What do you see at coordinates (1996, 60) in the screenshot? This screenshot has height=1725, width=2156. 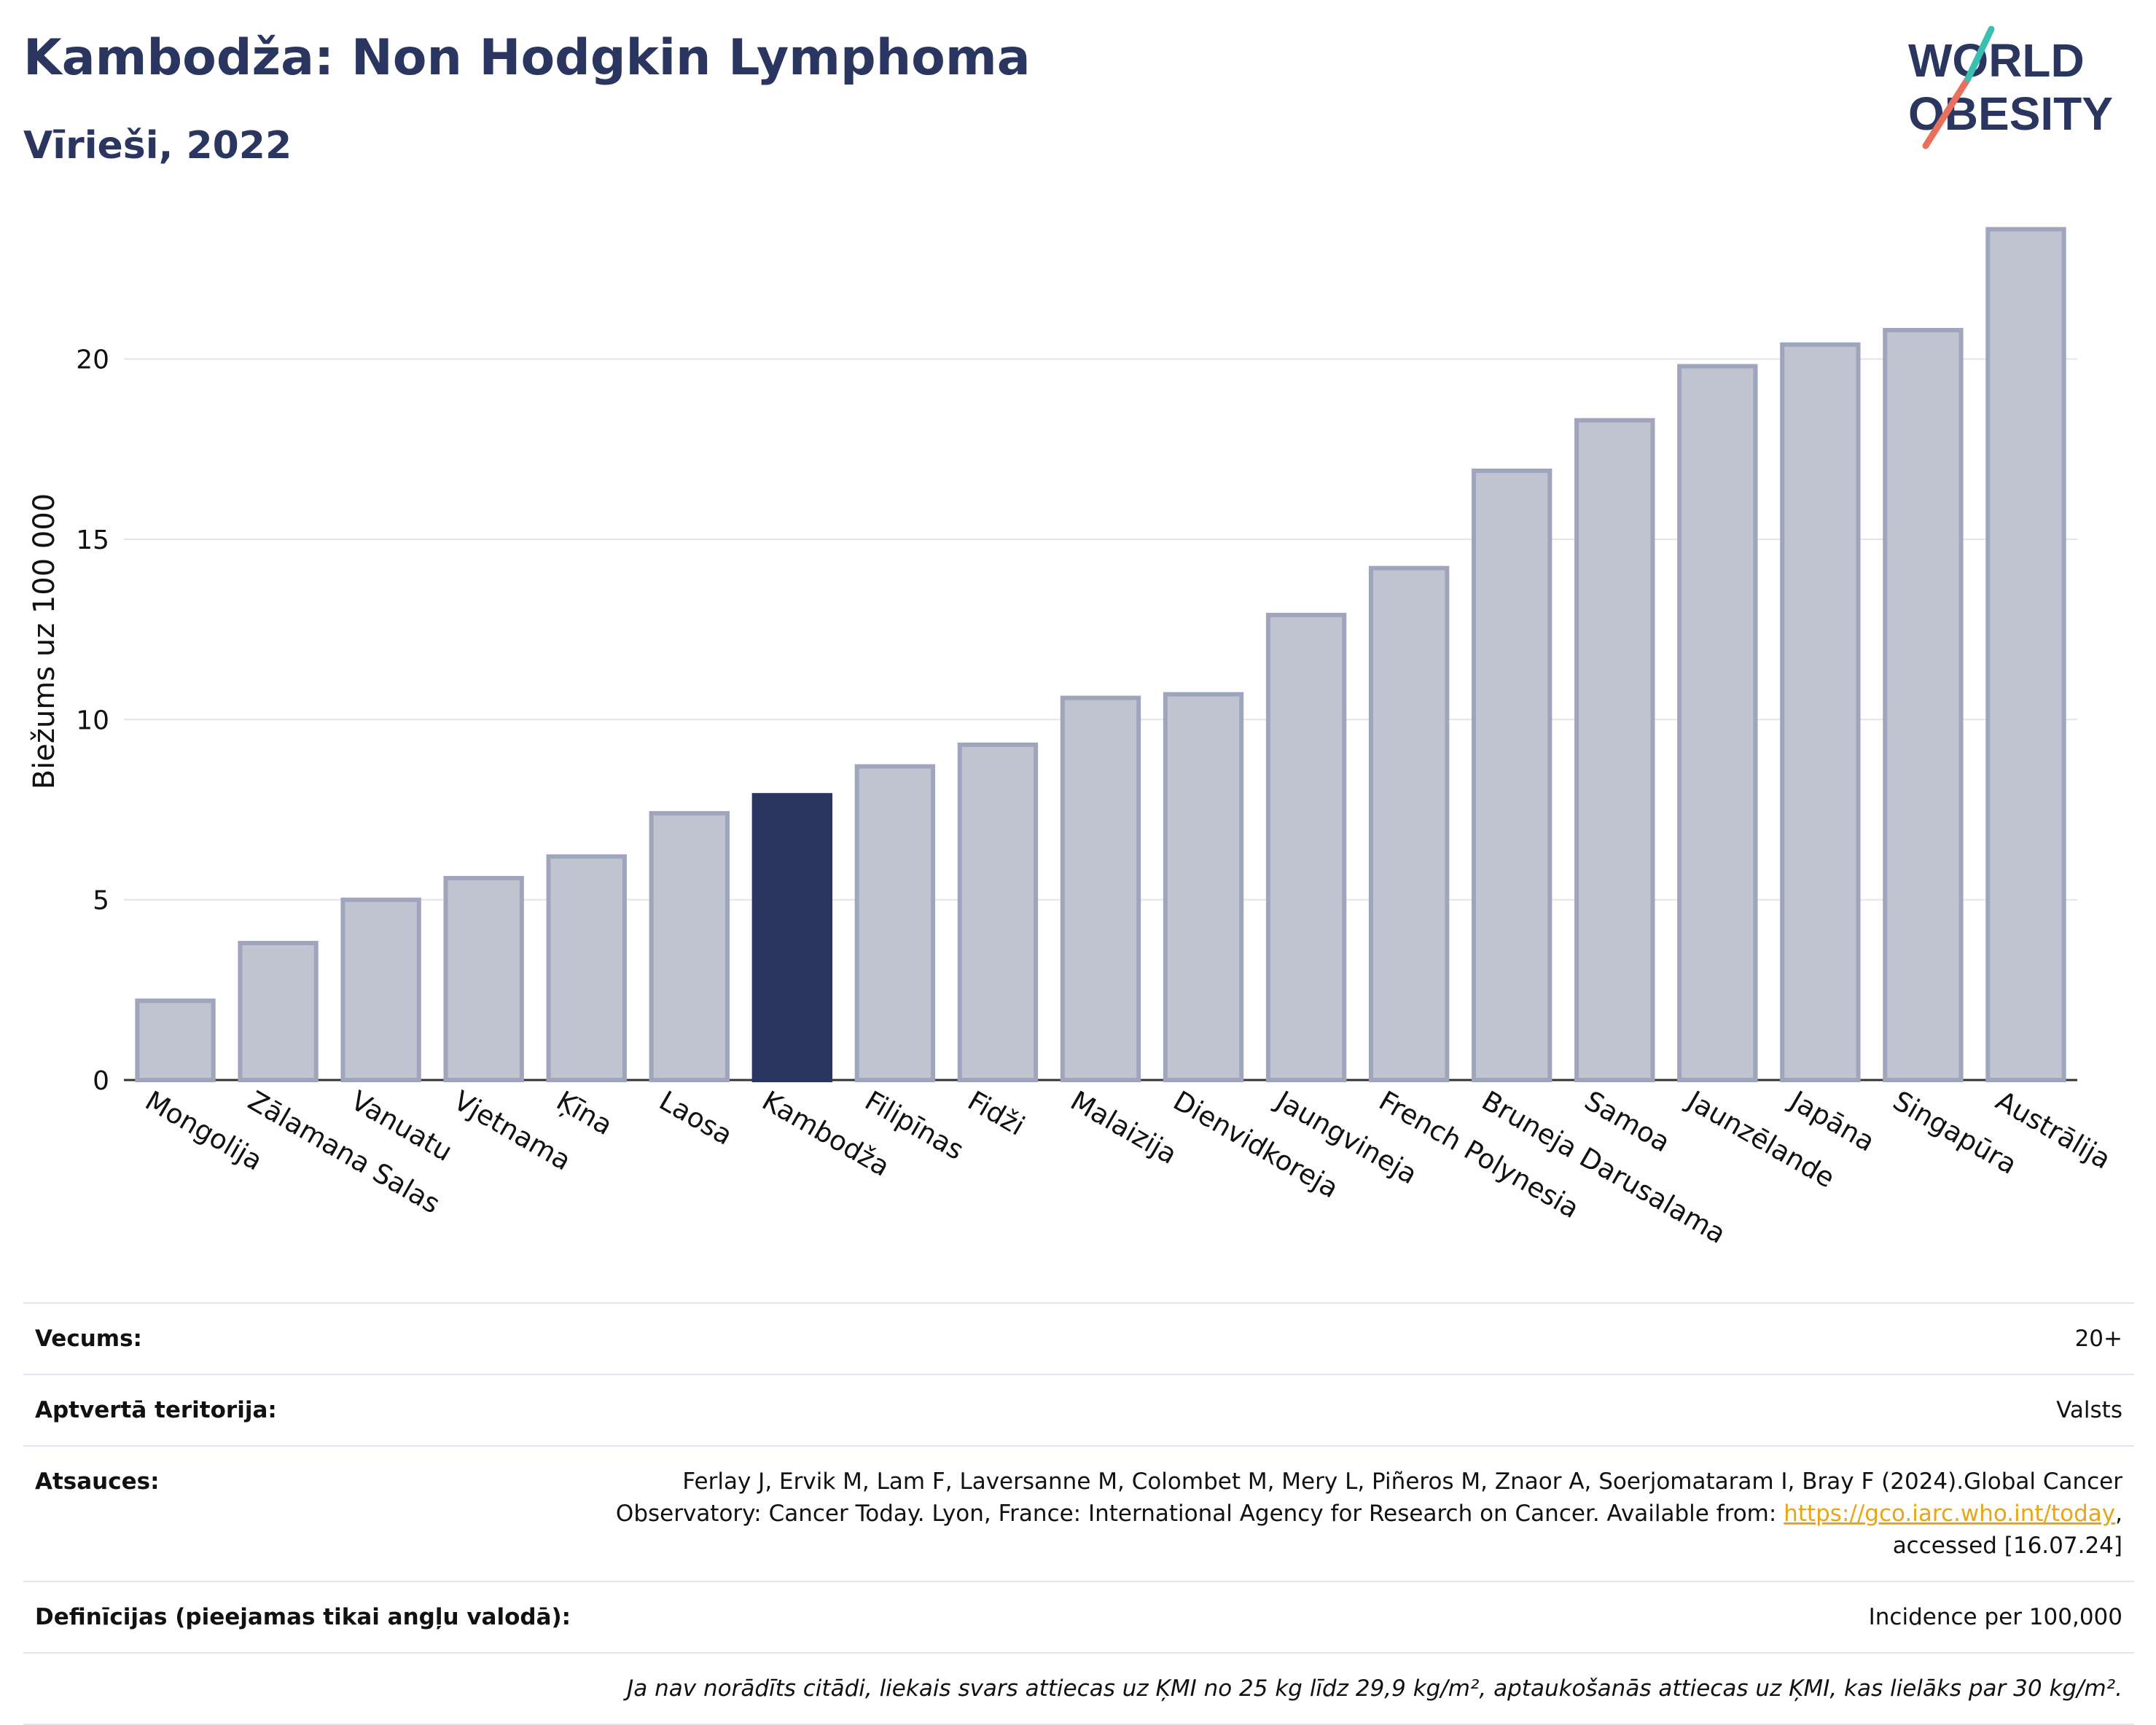 I see `logo-line1: WORLD` at bounding box center [1996, 60].